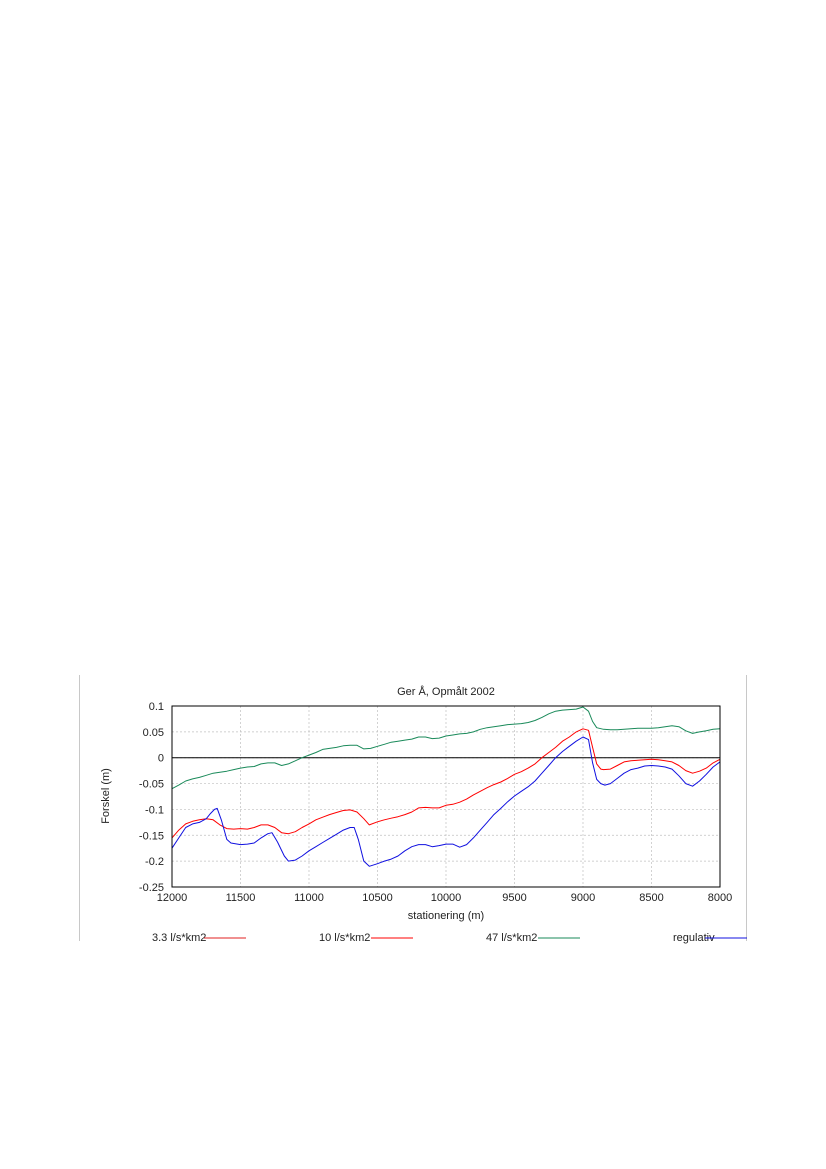 This screenshot has height=1169, width=826. What do you see at coordinates (151, 785) in the screenshot?
I see `y-tick-label: -0.05` at bounding box center [151, 785].